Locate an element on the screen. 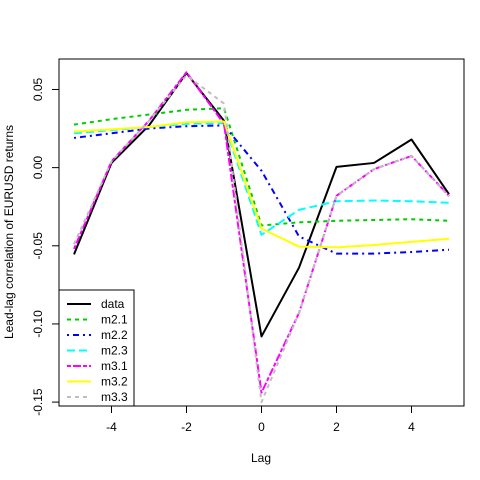 The width and height of the screenshot is (480, 480). x-axis: -4 -2 0 2 4 is located at coordinates (260, 419).